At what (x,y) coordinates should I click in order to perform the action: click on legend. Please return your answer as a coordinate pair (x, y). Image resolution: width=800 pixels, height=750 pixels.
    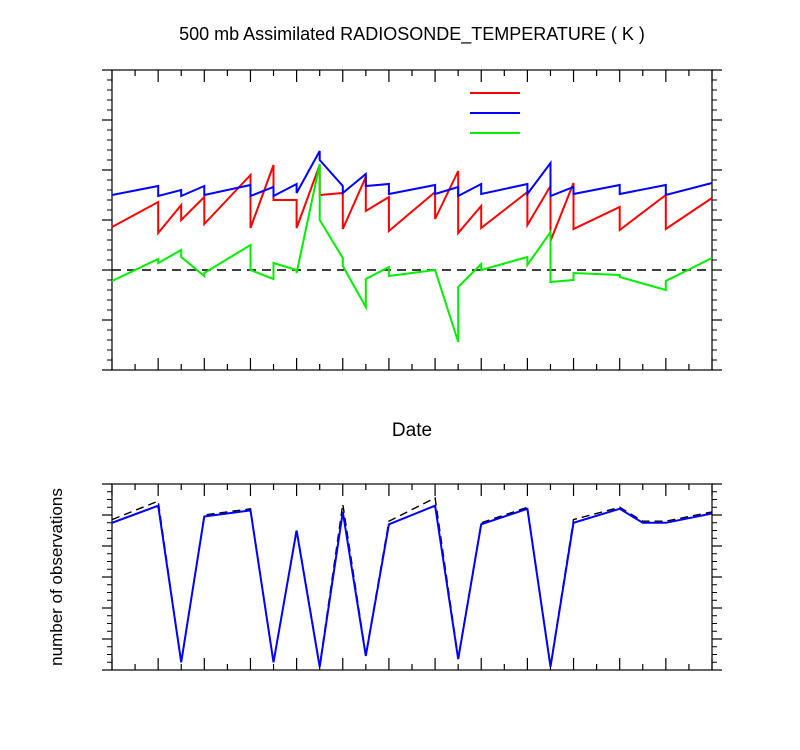
    Looking at the image, I should click on (495, 113).